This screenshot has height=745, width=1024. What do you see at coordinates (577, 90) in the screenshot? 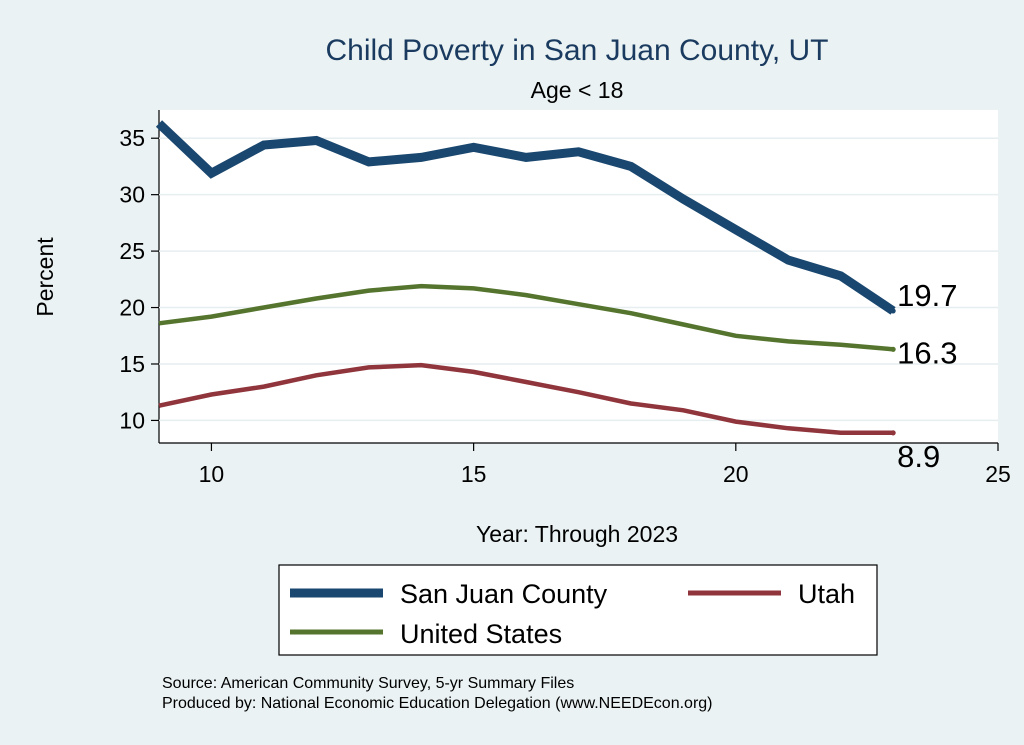
I see `chart-subtitle: Age < 18` at bounding box center [577, 90].